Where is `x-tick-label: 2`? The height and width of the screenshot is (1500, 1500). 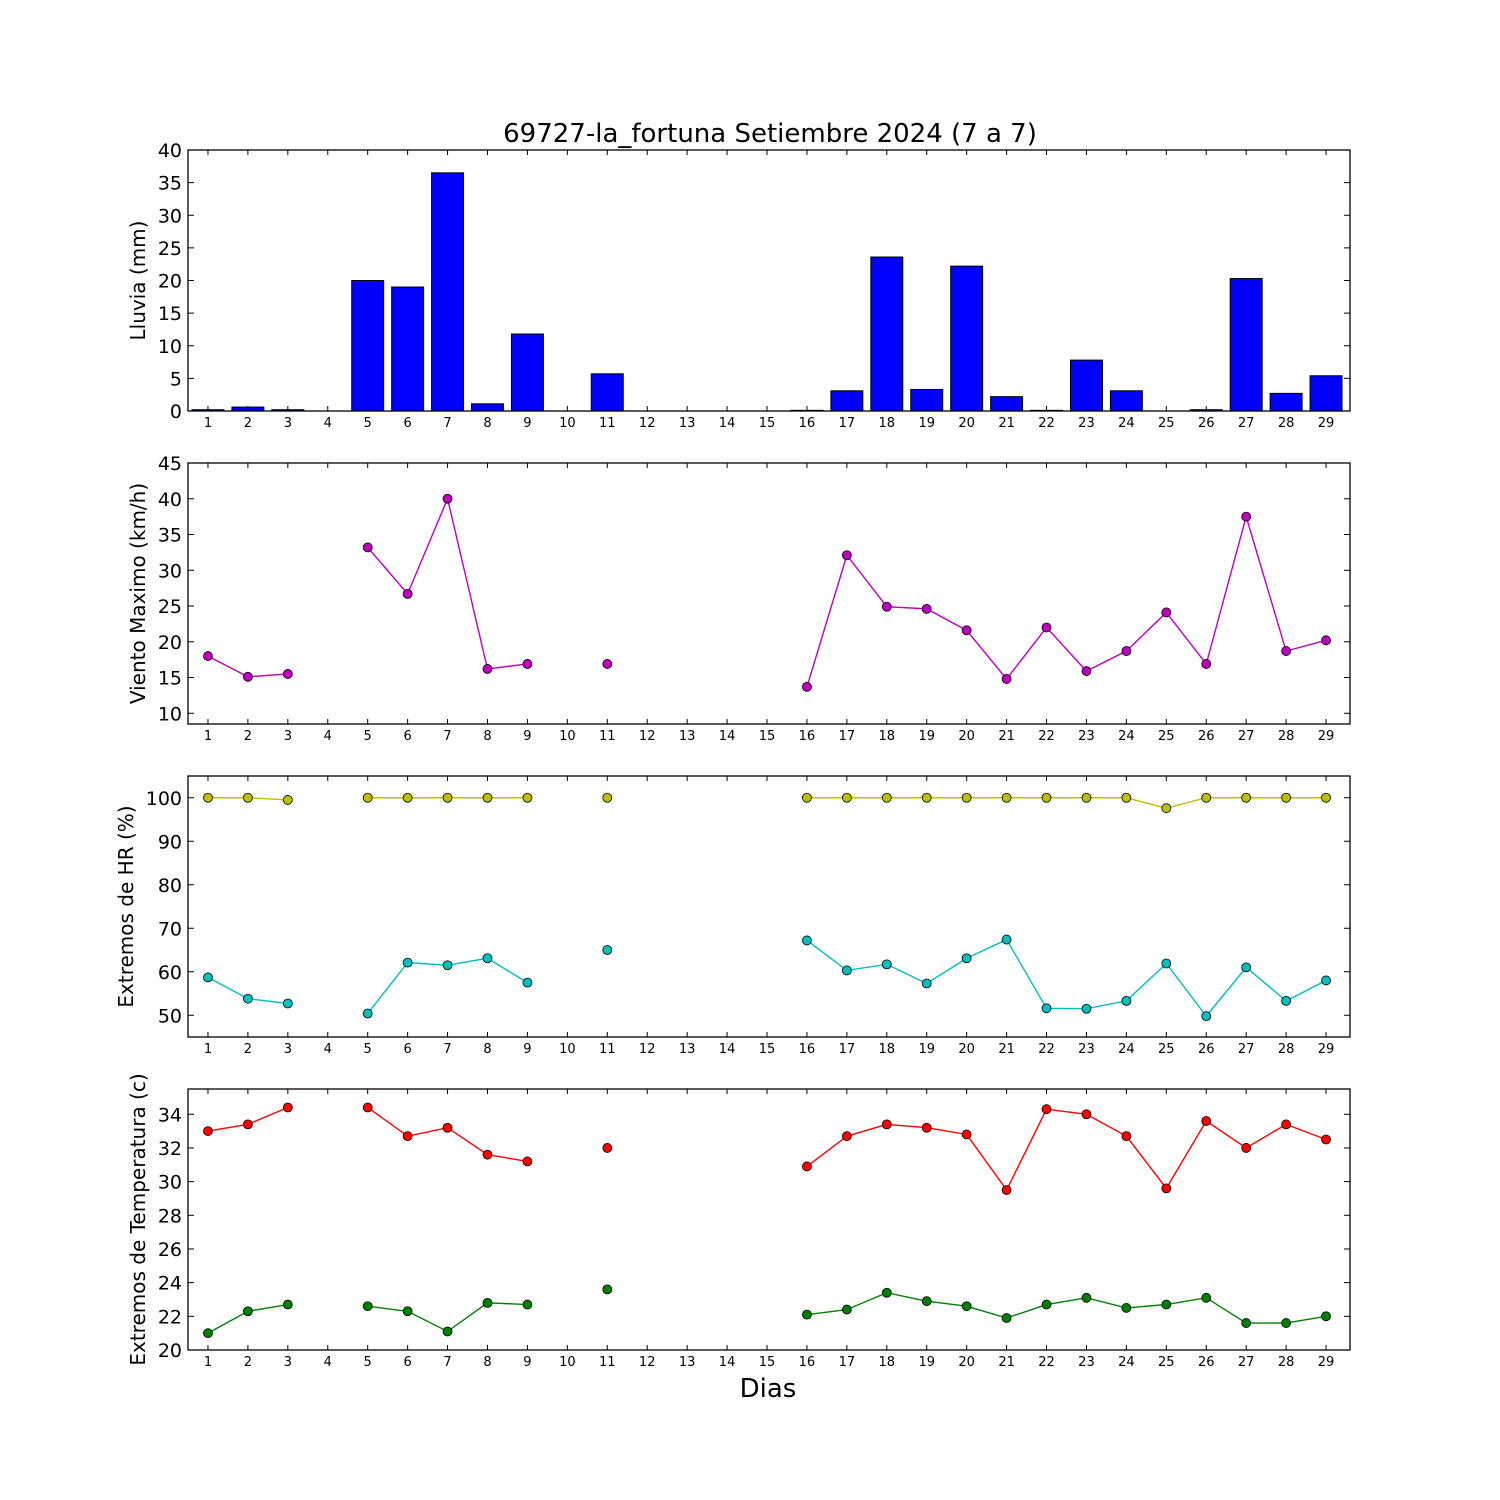 x-tick-label: 2 is located at coordinates (248, 1362).